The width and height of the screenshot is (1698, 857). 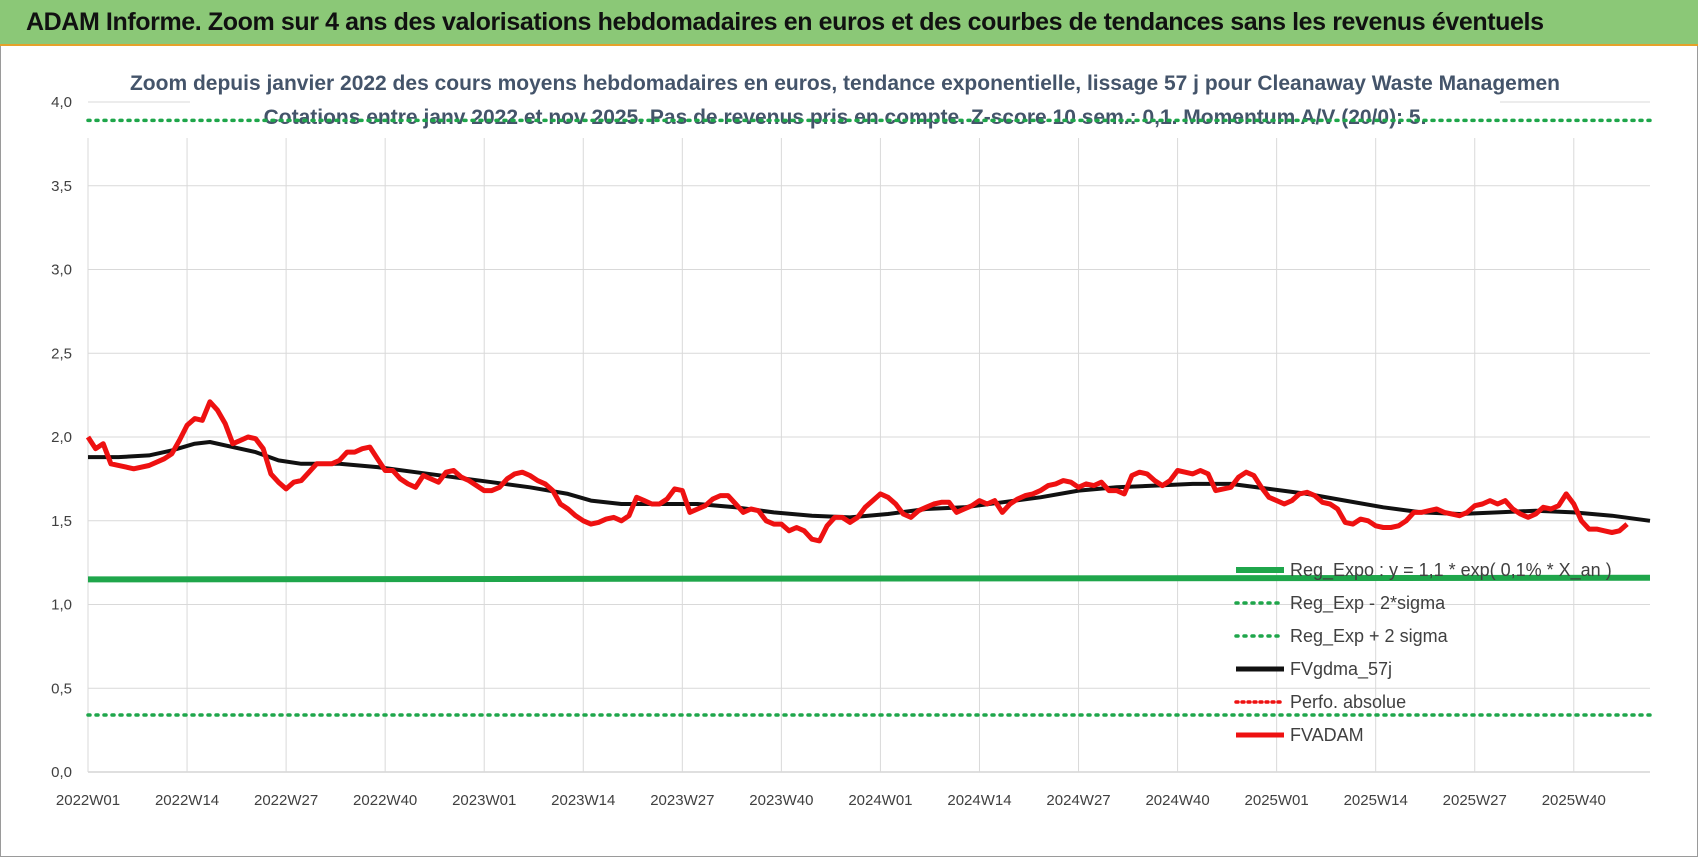 What do you see at coordinates (61, 605) in the screenshot?
I see `y-tick-label: 1,0` at bounding box center [61, 605].